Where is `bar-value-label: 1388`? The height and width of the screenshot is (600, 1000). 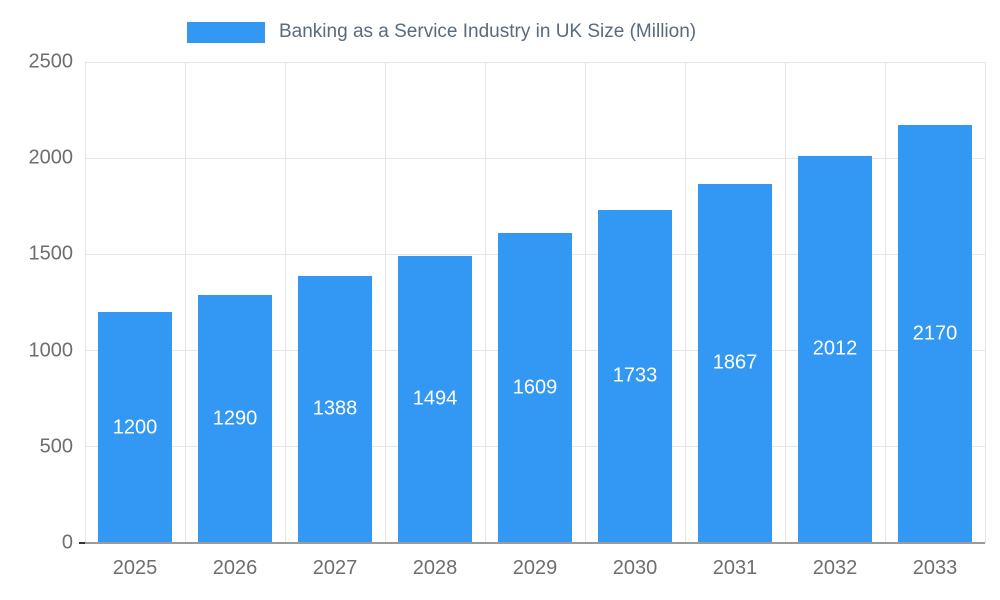
bar-value-label: 1388 is located at coordinates (335, 408).